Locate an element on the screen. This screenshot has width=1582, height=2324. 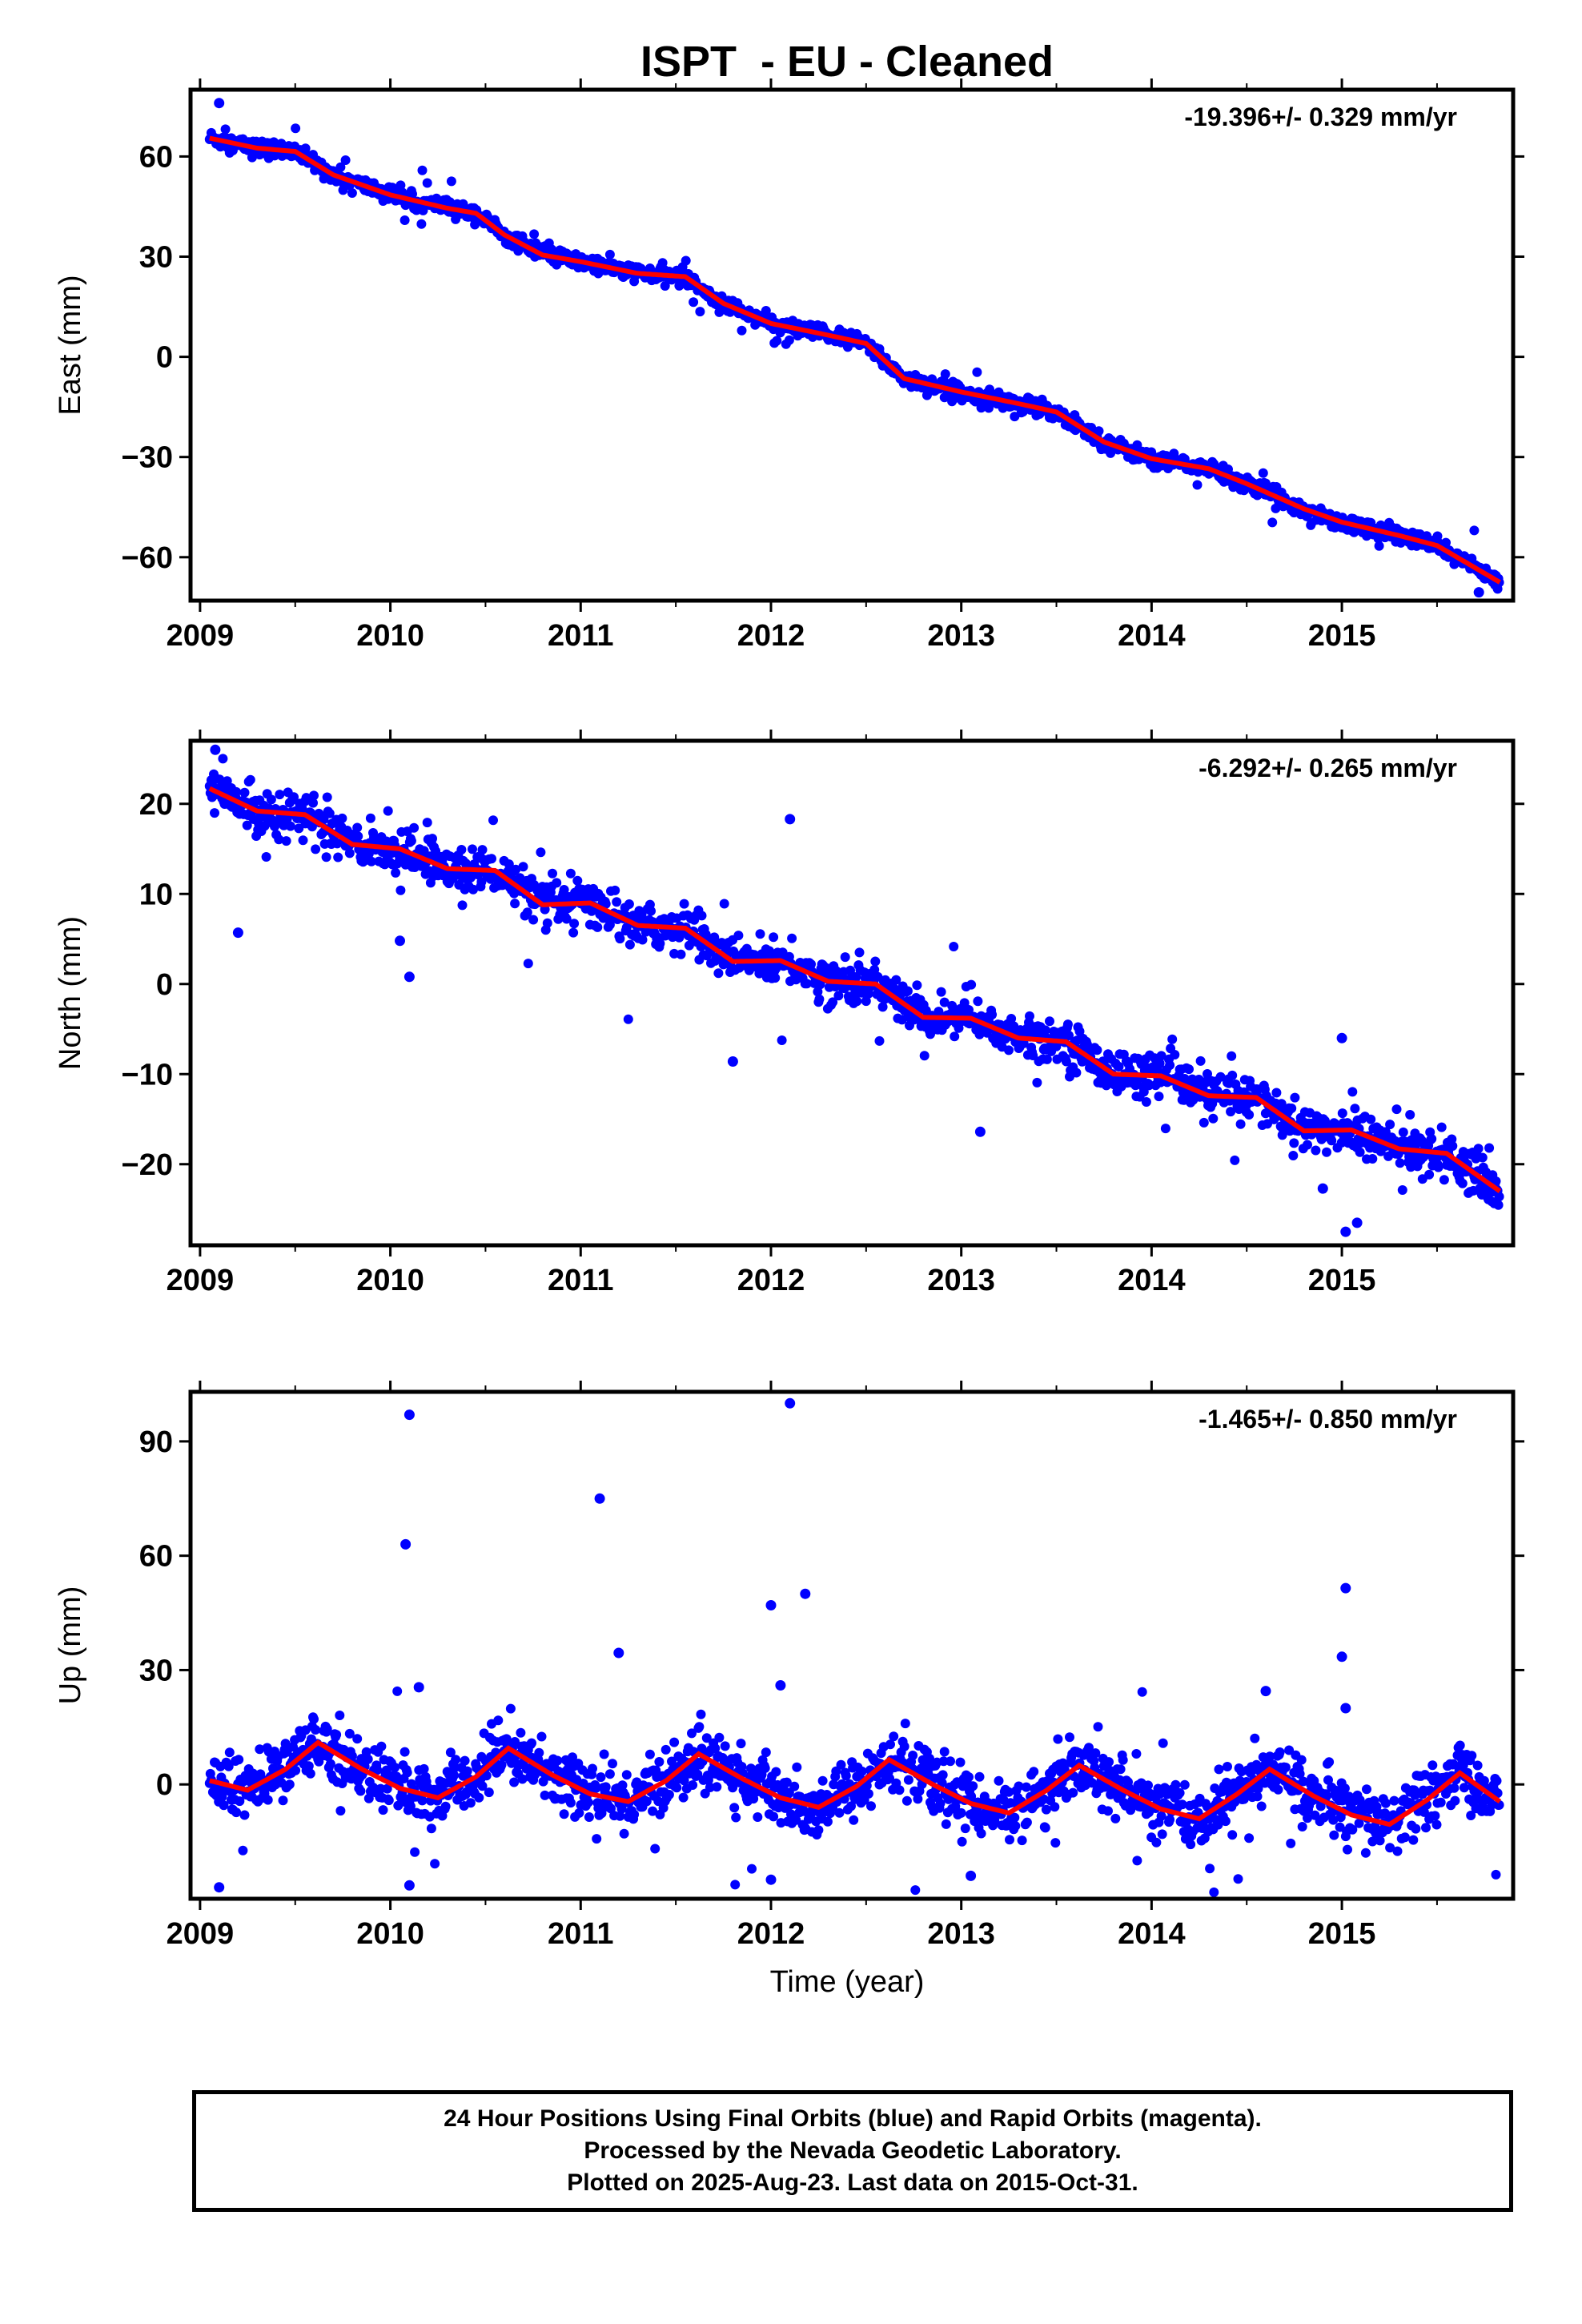
up-y-axis-label: Up (mm) is located at coordinates (70, 1645).